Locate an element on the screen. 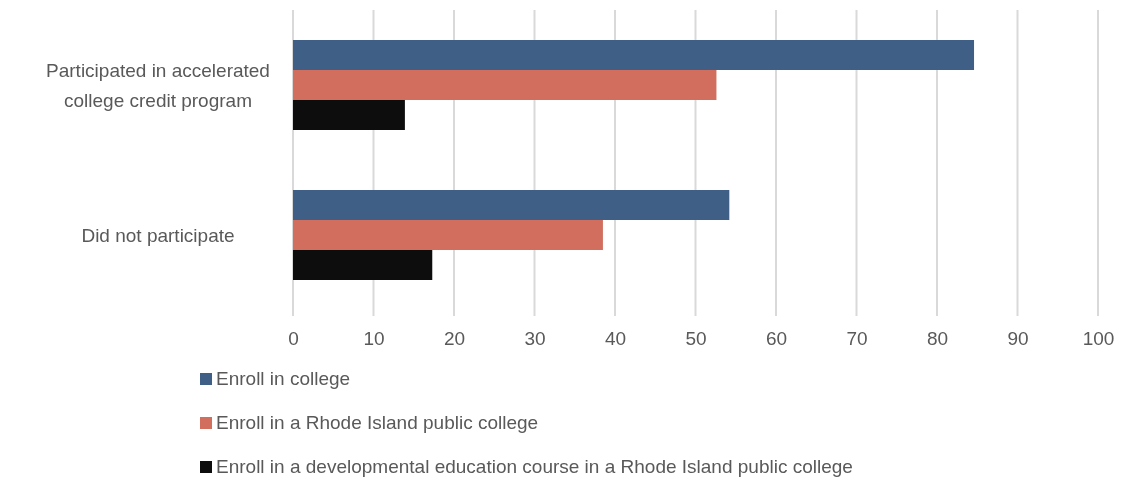 This screenshot has width=1121, height=498. x-tick-label: 60 is located at coordinates (776, 339).